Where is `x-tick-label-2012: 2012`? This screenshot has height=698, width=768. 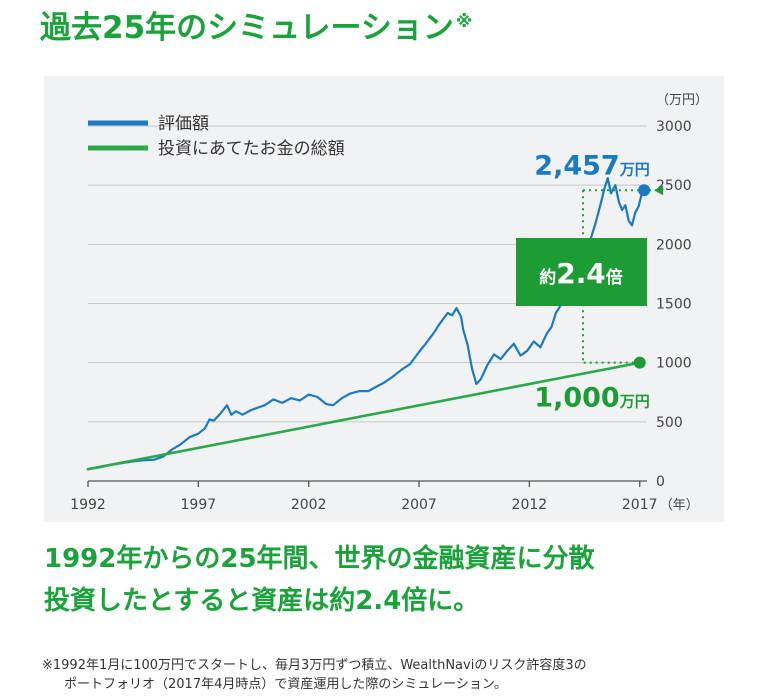 x-tick-label-2012: 2012 is located at coordinates (530, 505).